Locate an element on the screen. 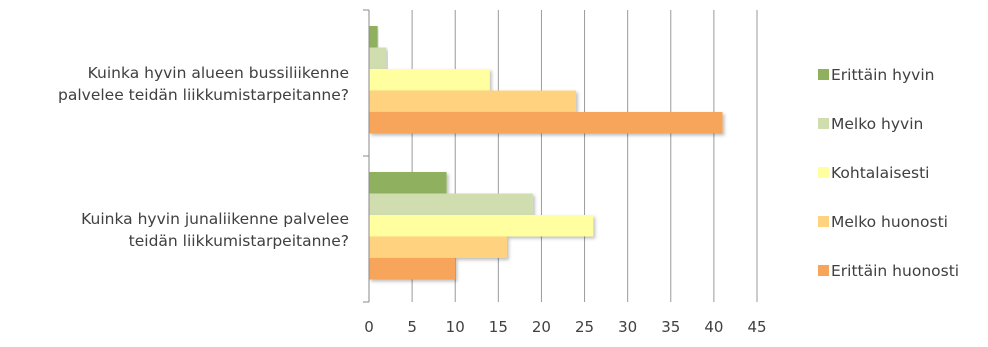  x-tick-label-25: 25 is located at coordinates (584, 327).